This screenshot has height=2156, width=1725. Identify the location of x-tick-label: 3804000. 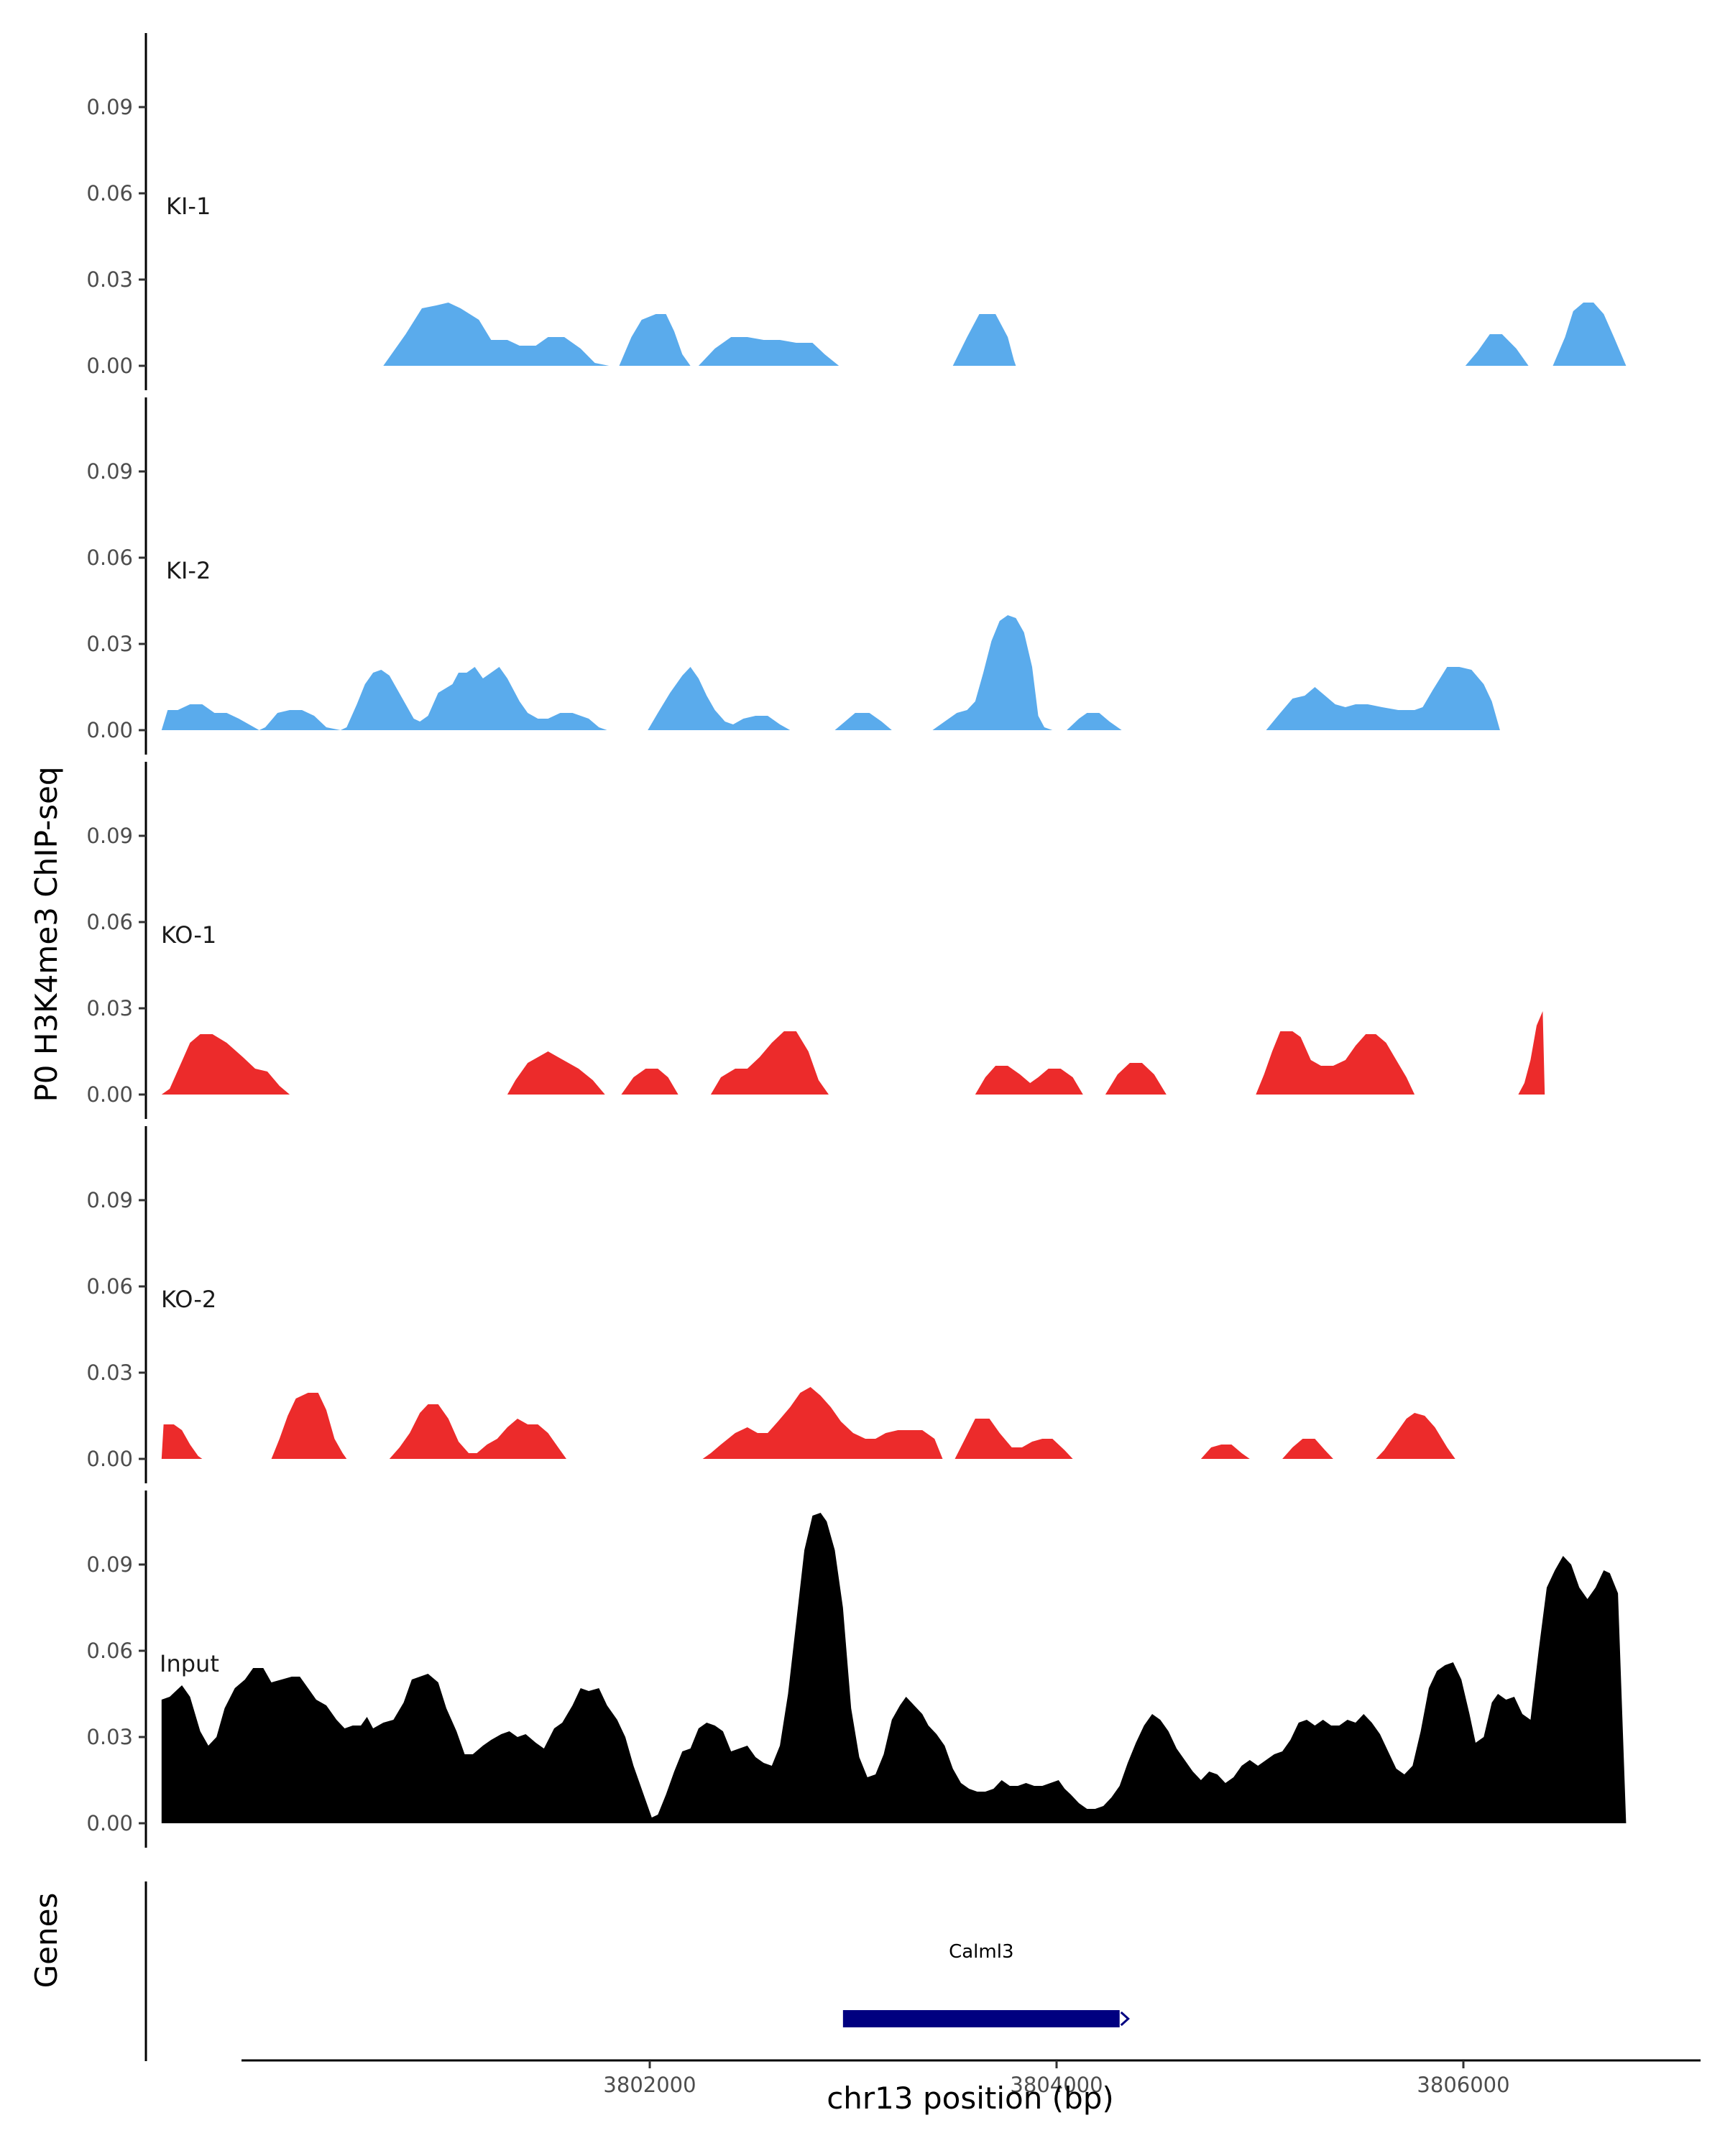
(1056, 2085).